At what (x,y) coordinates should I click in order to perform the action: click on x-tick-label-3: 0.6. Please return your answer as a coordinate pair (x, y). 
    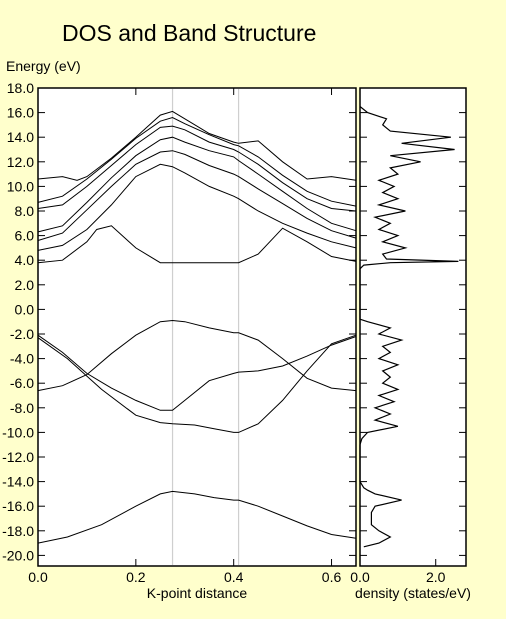
    Looking at the image, I should click on (332, 577).